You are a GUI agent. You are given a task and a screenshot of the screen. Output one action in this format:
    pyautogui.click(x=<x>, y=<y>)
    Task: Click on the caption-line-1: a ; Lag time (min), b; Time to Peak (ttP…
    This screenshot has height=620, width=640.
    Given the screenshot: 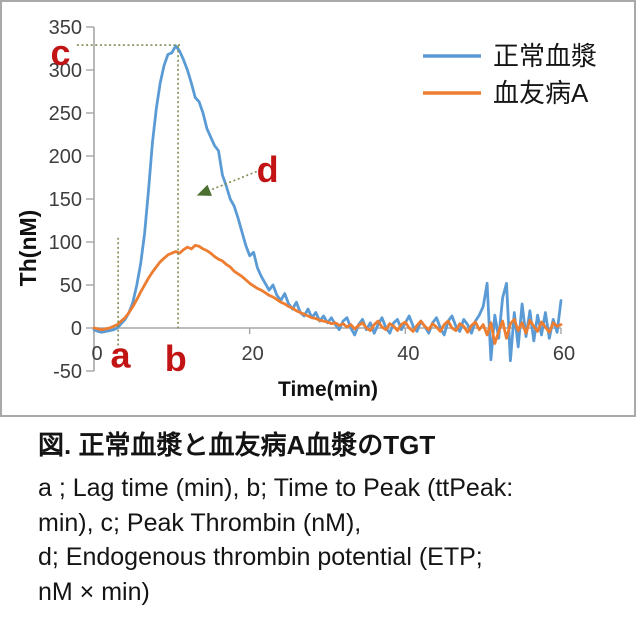 What is the action you would take?
    pyautogui.click(x=276, y=488)
    